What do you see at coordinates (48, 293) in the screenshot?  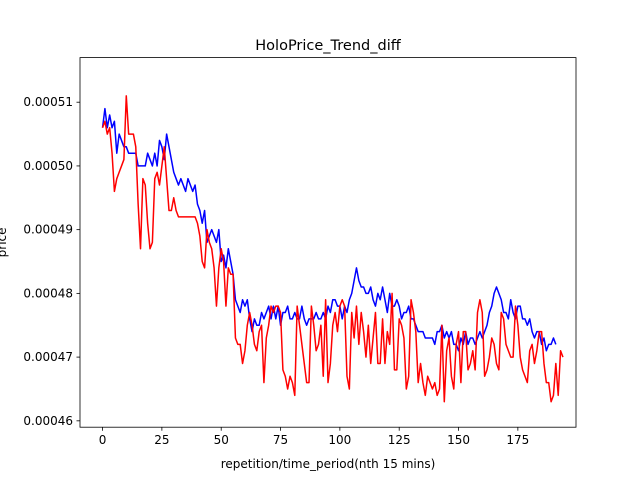 I see `y-tick-label: 0.00048` at bounding box center [48, 293].